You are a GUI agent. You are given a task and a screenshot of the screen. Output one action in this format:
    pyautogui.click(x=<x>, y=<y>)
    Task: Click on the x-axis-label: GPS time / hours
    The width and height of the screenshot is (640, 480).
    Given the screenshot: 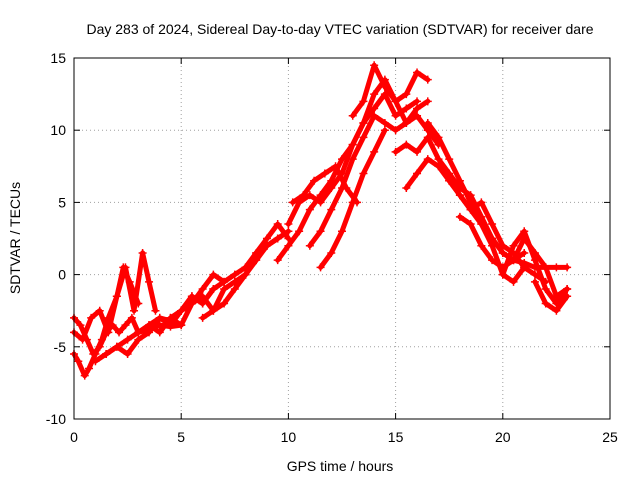 What is the action you would take?
    pyautogui.click(x=340, y=466)
    